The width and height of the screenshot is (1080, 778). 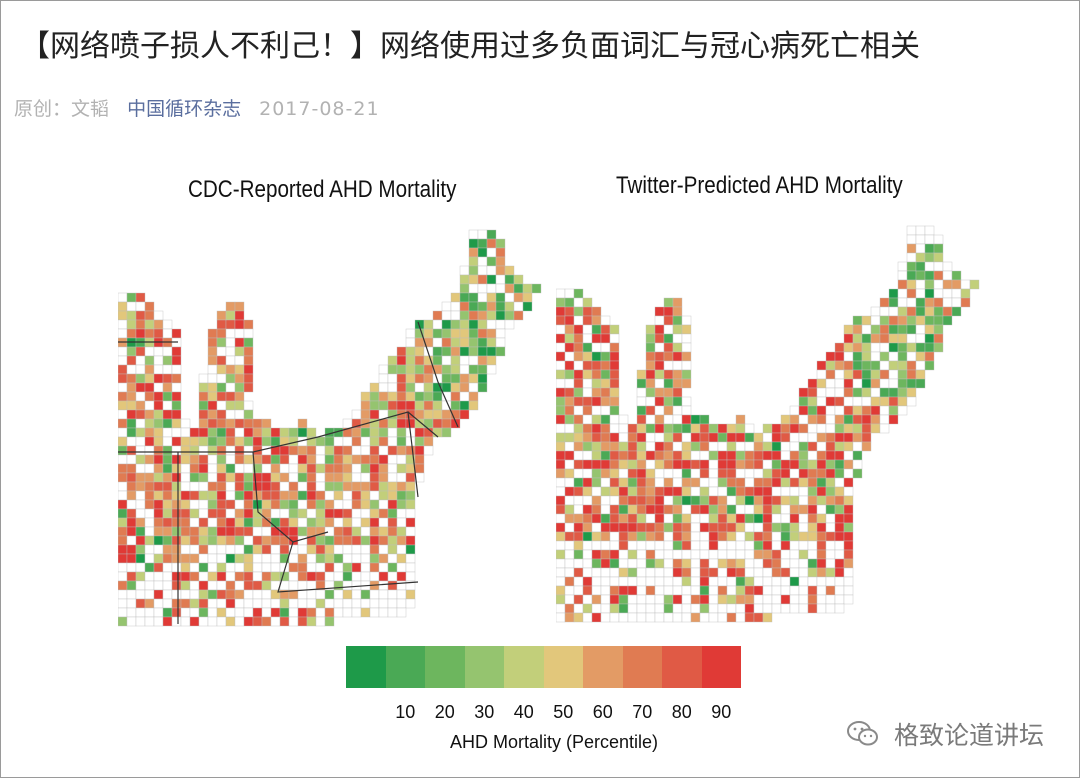 What do you see at coordinates (444, 712) in the screenshot?
I see `legend-tick-label: 20` at bounding box center [444, 712].